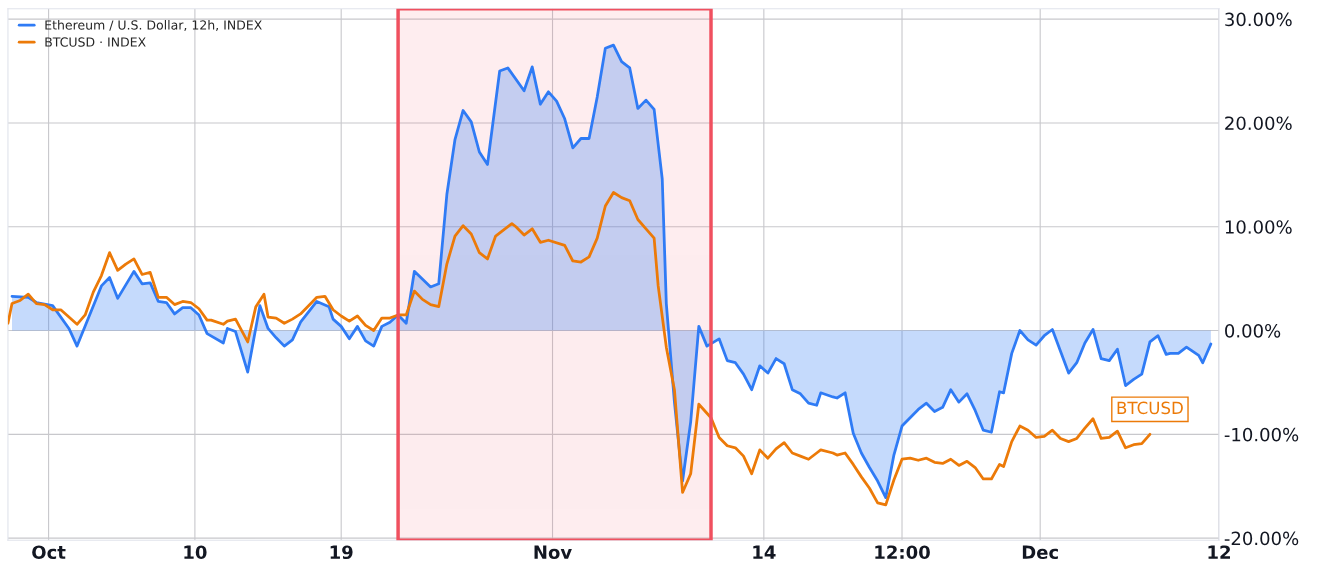 This screenshot has width=1325, height=584. What do you see at coordinates (195, 552) in the screenshot?
I see `x-tick-label: 10` at bounding box center [195, 552].